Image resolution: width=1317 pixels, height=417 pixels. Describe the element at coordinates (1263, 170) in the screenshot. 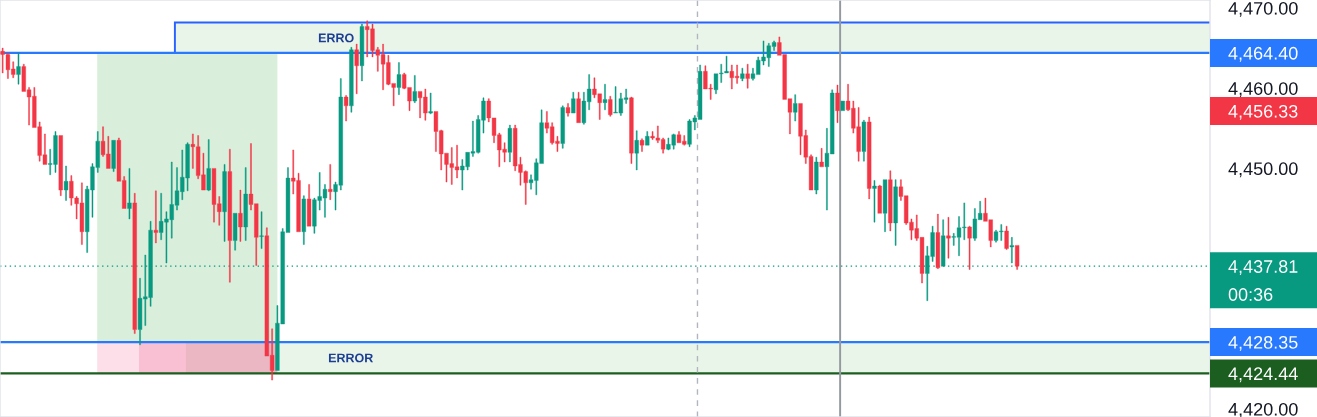

I see `y-tick-label: 4,450.00` at that location.